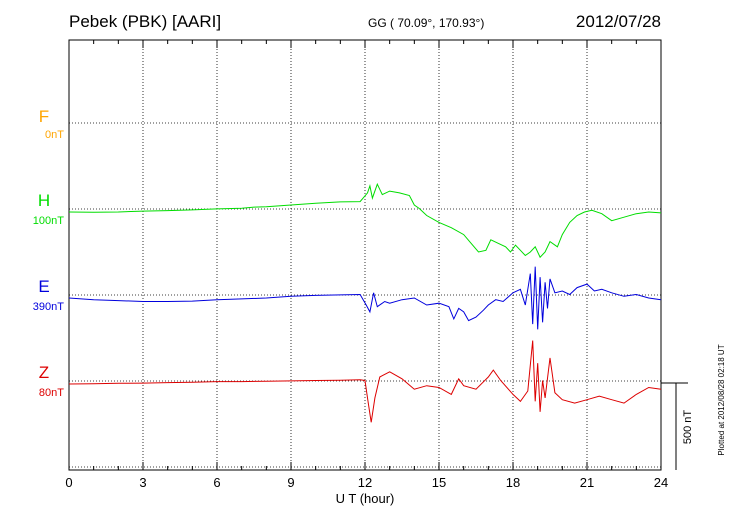 The width and height of the screenshot is (730, 520). Describe the element at coordinates (44, 372) in the screenshot. I see `series-name-z: Z` at that location.